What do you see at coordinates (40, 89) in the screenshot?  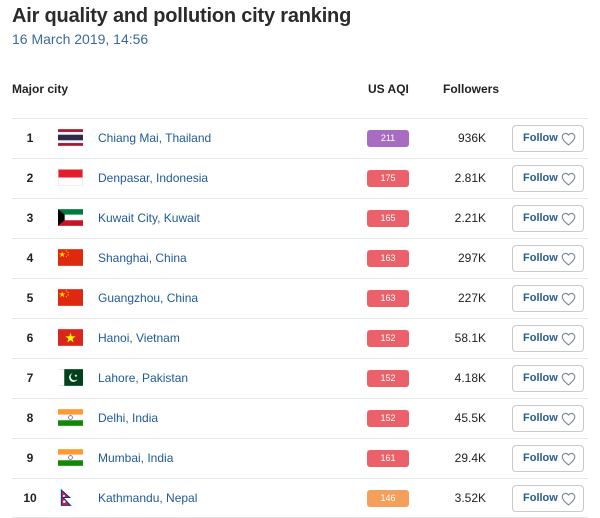 I see `column-header-city: Major city` at bounding box center [40, 89].